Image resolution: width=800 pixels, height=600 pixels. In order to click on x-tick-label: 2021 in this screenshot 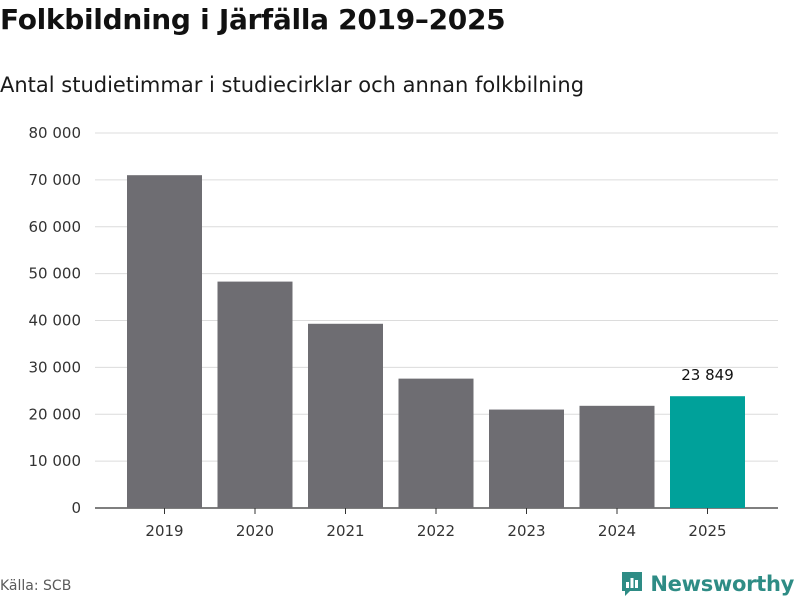, I will do `click(345, 531)`.